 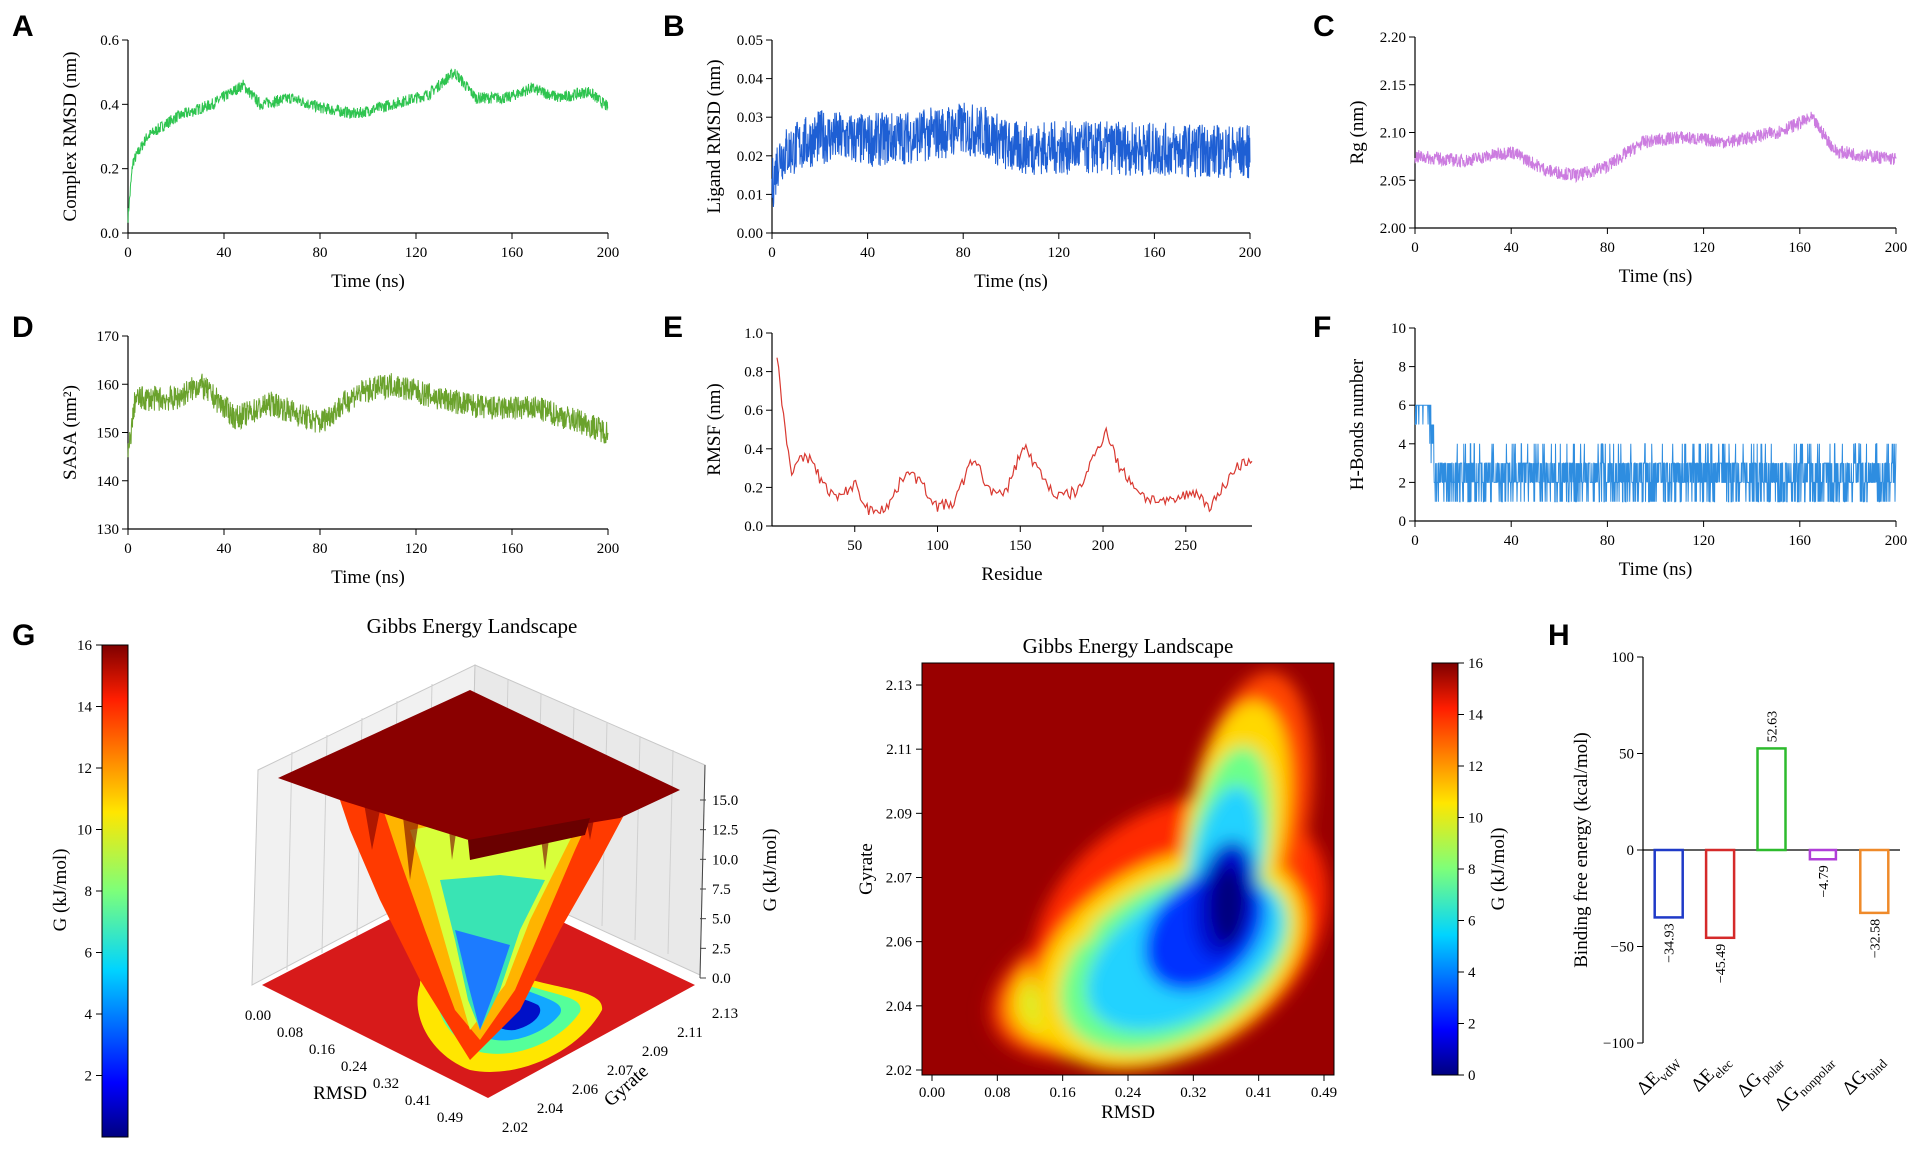 What do you see at coordinates (1393, 86) in the screenshot?
I see `y-tick-label: 2.15` at bounding box center [1393, 86].